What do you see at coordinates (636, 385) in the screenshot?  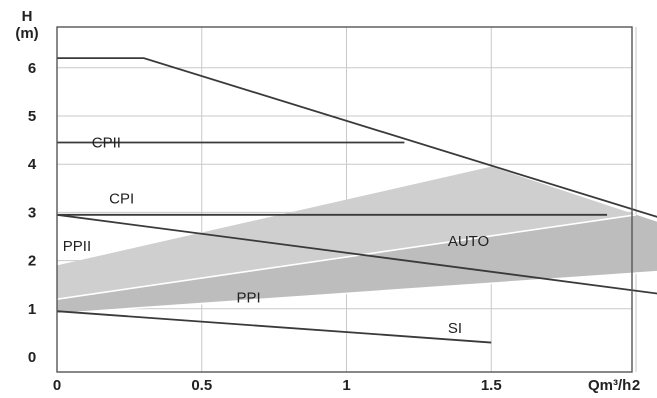 I see `x-tick-label-4: 2` at bounding box center [636, 385].